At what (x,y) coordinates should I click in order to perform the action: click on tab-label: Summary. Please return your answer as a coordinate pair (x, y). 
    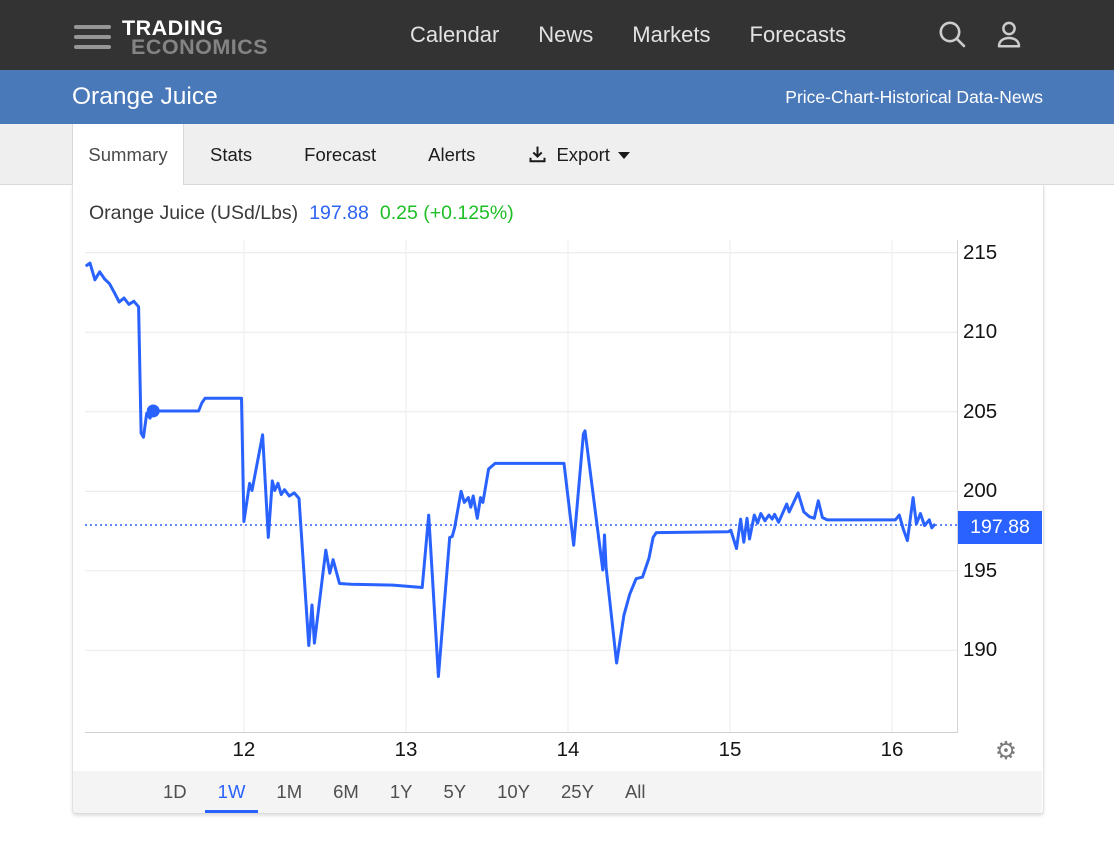
    Looking at the image, I should click on (128, 154).